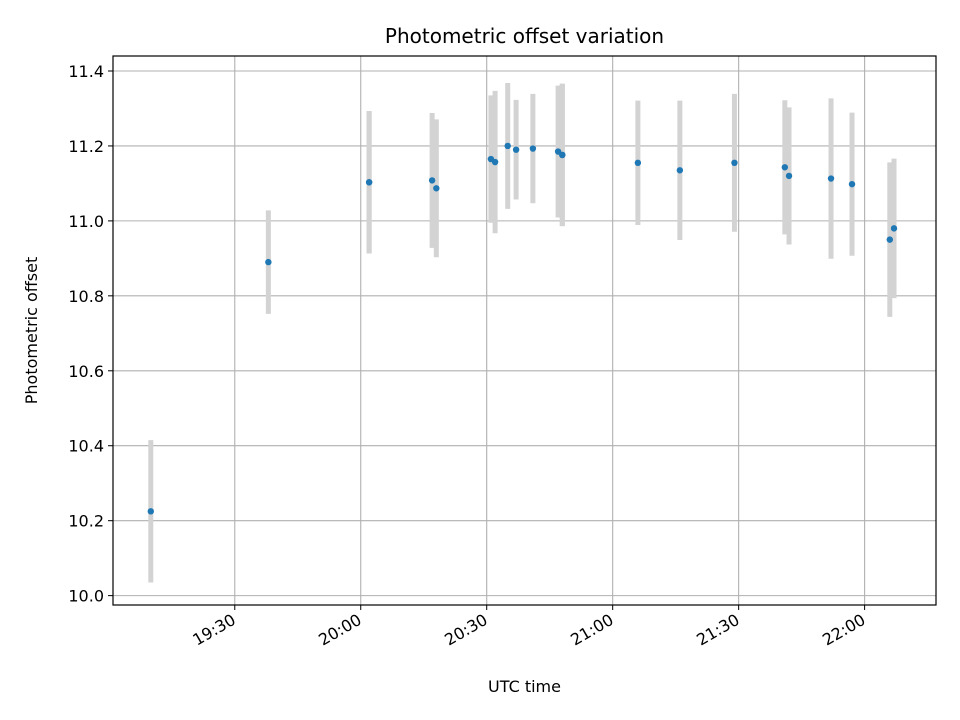  What do you see at coordinates (86, 596) in the screenshot?
I see `y-tick-label: 10.0` at bounding box center [86, 596].